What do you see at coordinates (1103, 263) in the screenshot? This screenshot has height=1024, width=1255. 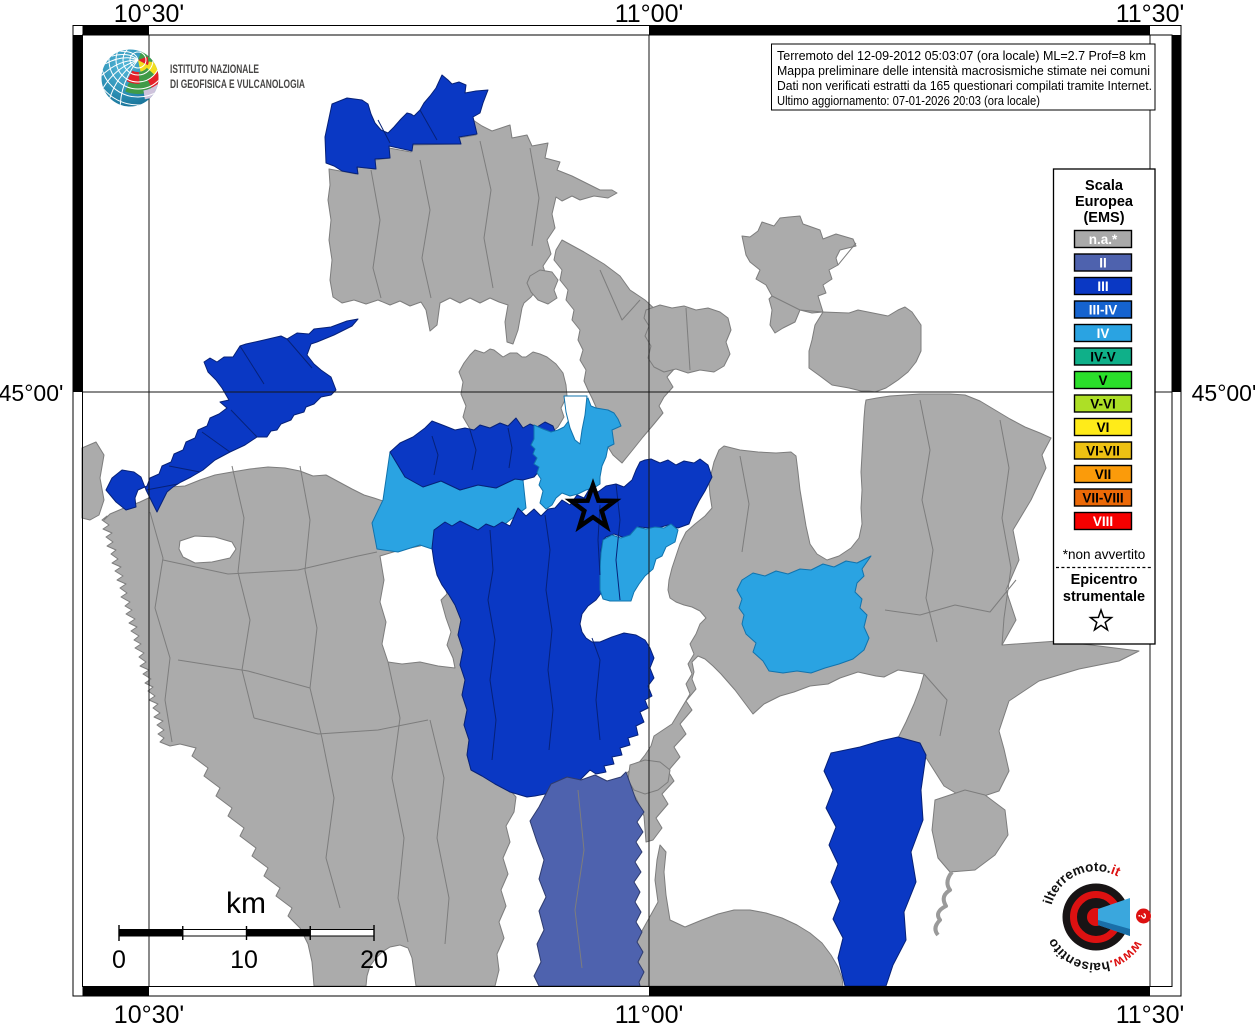 I see `svg-text: II` at bounding box center [1103, 263].